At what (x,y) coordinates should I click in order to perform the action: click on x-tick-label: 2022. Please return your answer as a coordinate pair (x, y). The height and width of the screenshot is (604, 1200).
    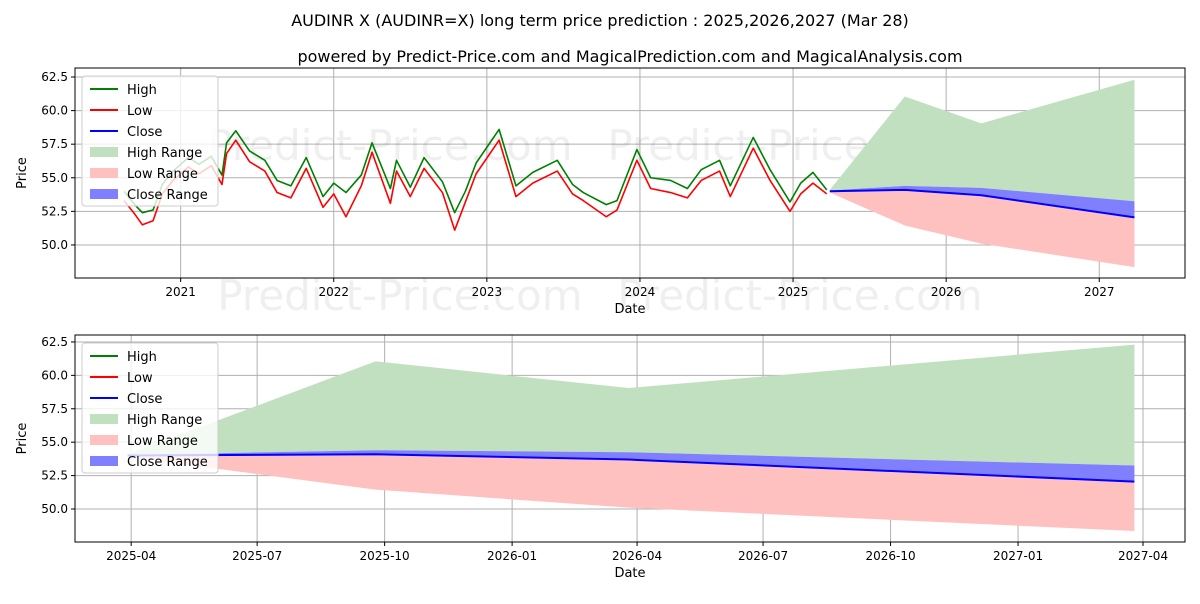
    Looking at the image, I should click on (333, 292).